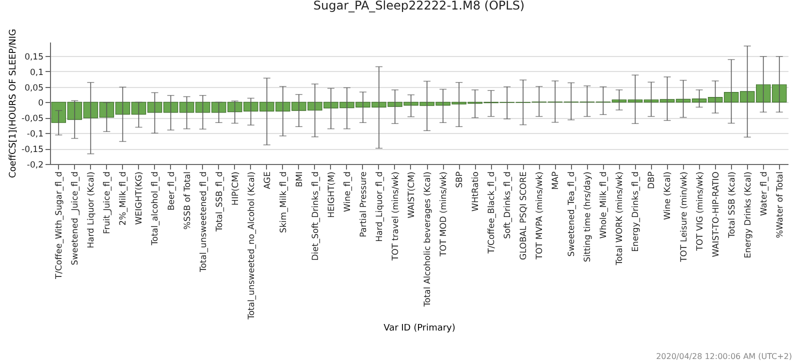 The height and width of the screenshot is (364, 798). I want to click on x-tick-label: Water_fl_d, so click(764, 194).